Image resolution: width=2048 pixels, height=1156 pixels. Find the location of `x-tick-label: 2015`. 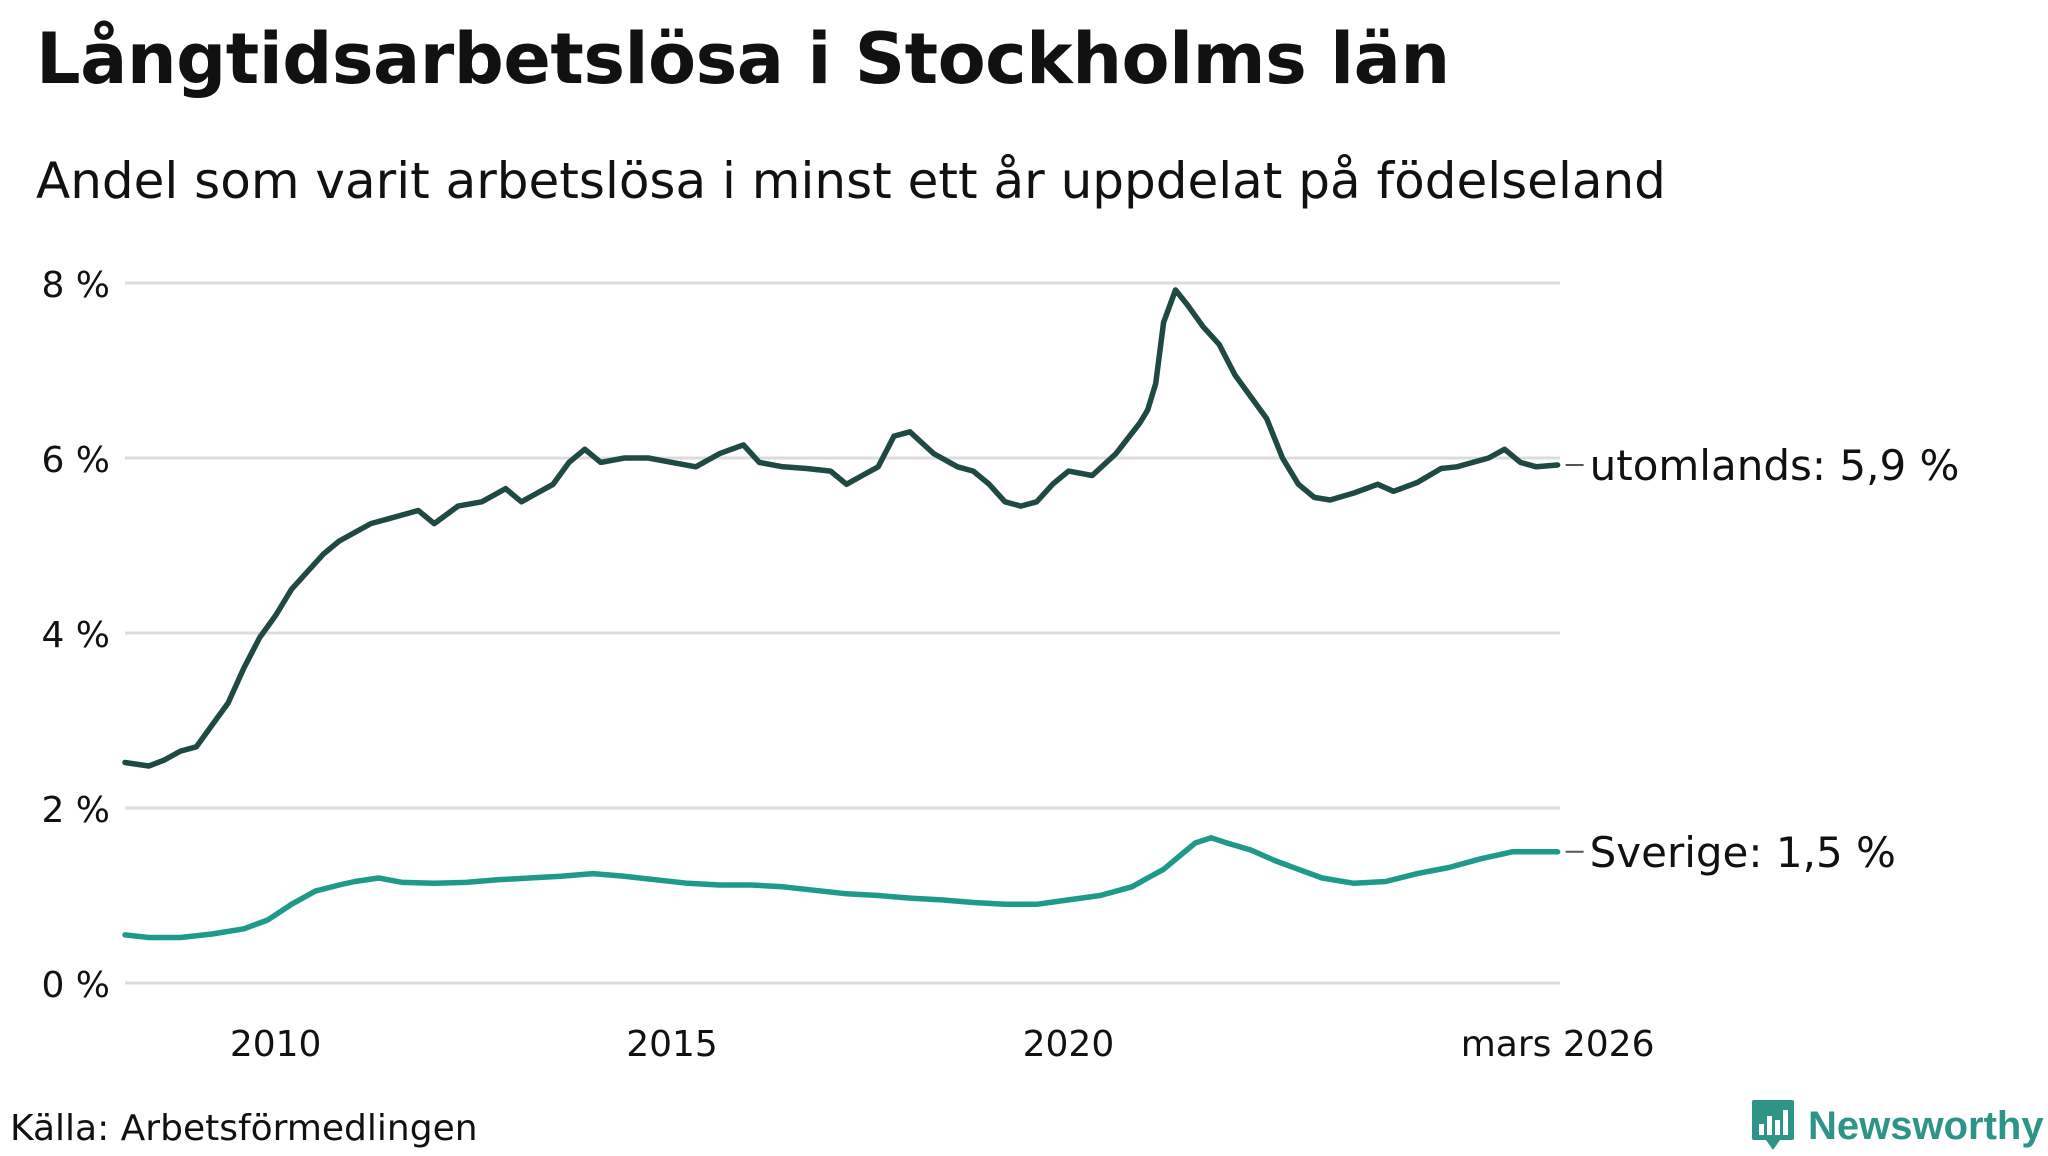

x-tick-label: 2015 is located at coordinates (672, 1044).